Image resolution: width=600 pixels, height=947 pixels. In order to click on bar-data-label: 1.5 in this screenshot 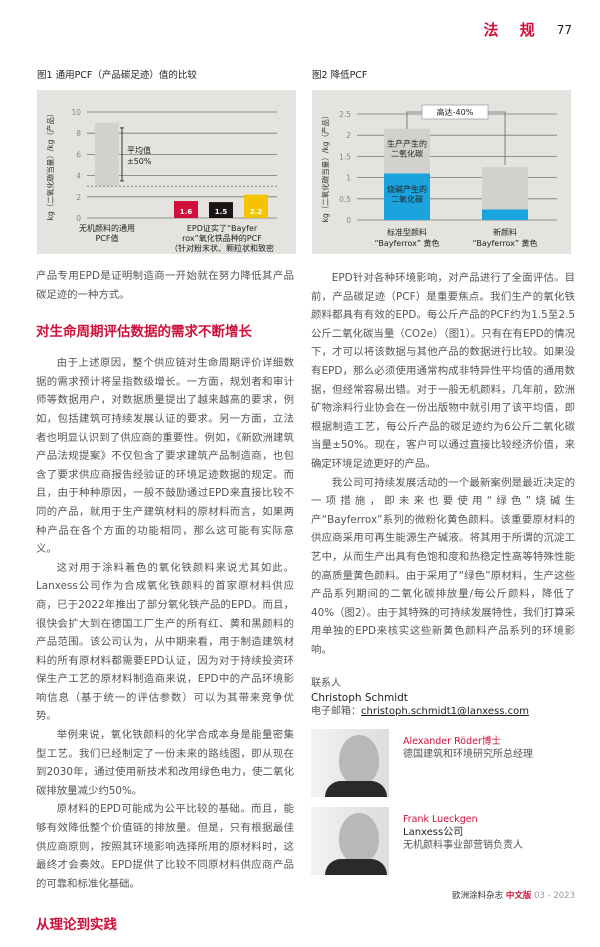, I will do `click(221, 212)`.